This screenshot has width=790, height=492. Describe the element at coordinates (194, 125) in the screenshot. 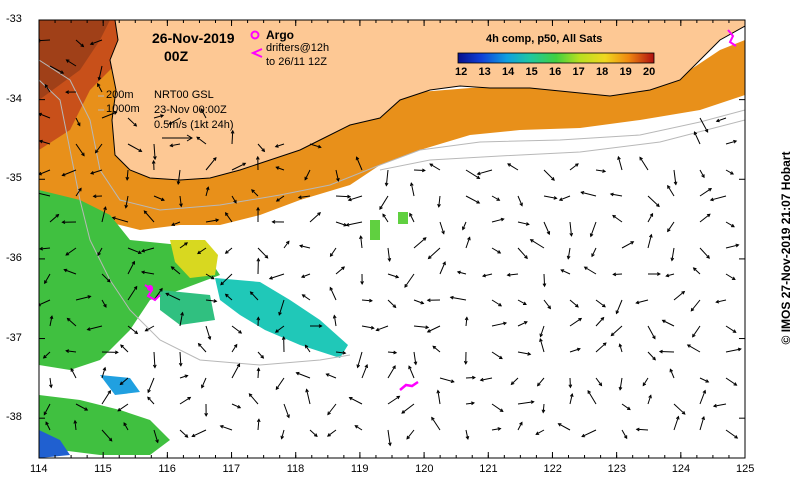

I see `velocity-scale-label: 0.5m/s (1kt 24h)` at that location.